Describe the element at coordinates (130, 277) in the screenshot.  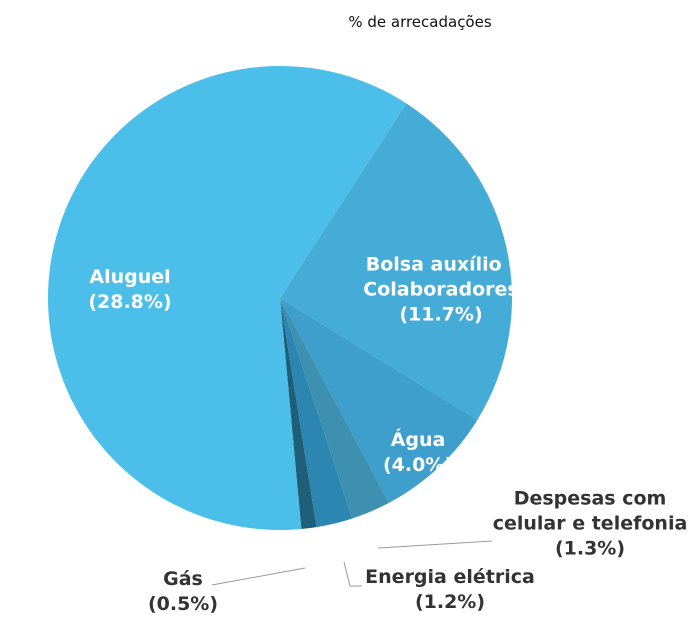
I see `category-label: Aluguel` at that location.